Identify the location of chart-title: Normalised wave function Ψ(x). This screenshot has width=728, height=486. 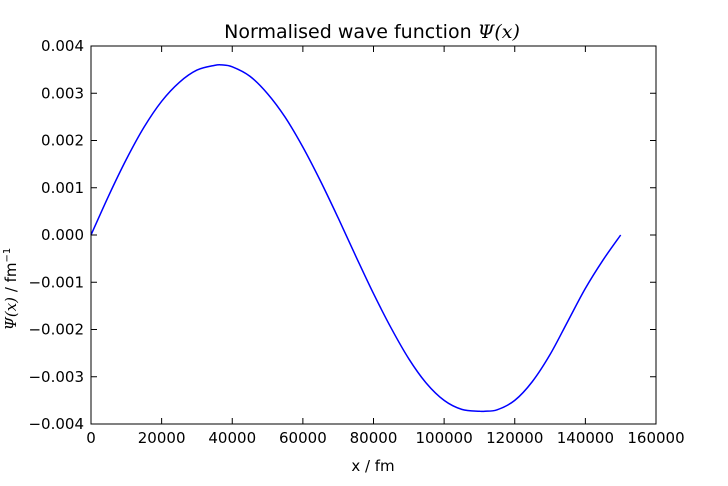
(372, 32).